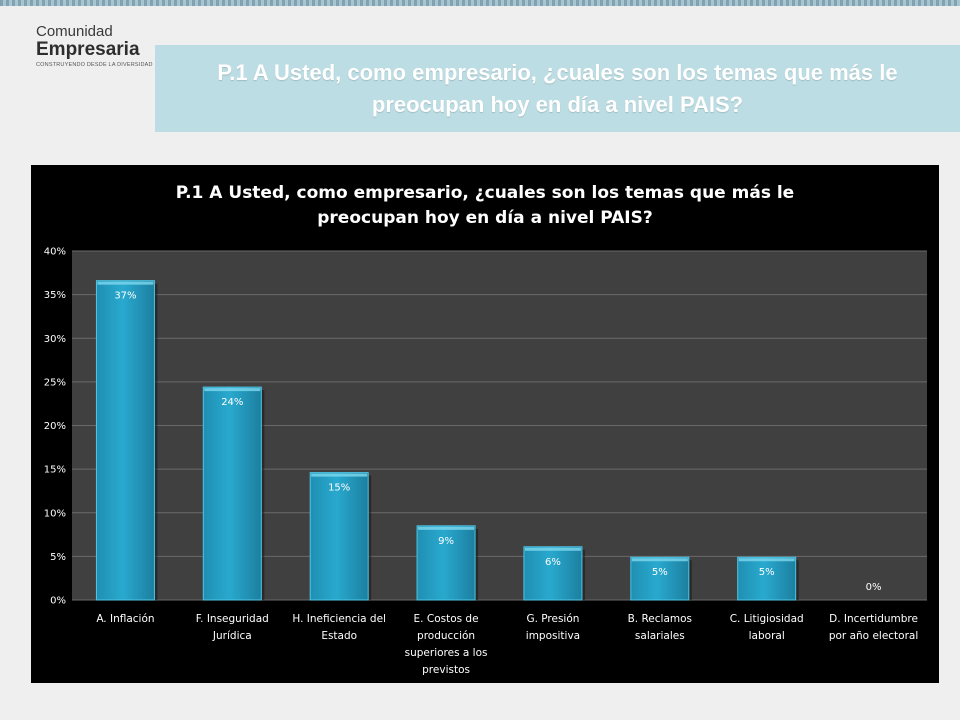  I want to click on x-category-label-7-0: D. Incertidumbre, so click(873, 619).